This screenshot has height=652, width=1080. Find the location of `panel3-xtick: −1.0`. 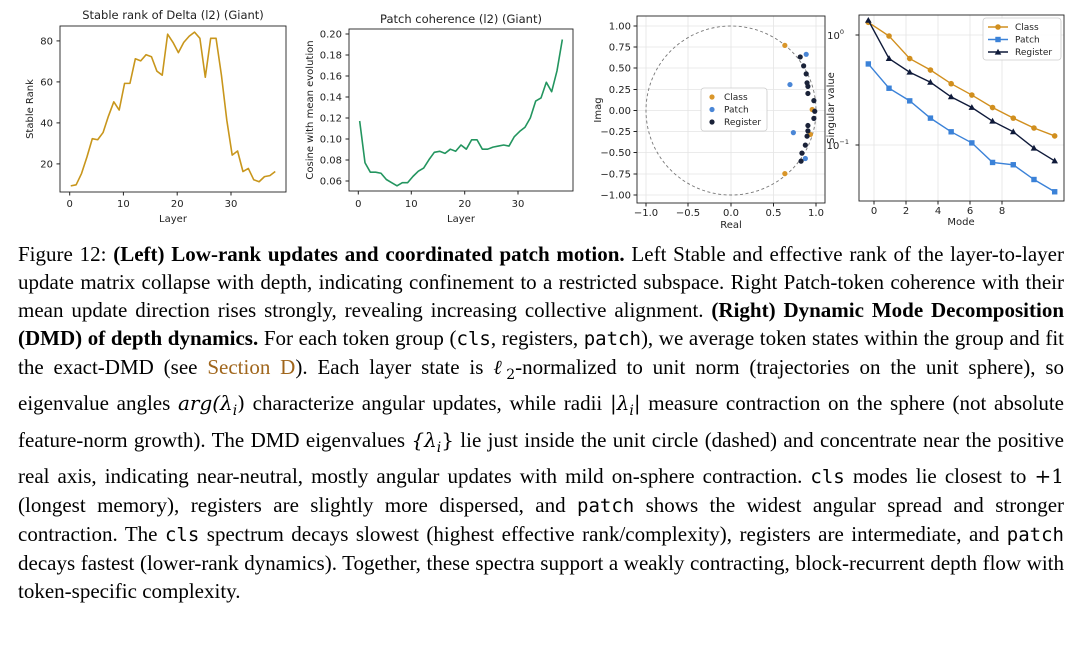

panel3-xtick: −1.0 is located at coordinates (646, 213).